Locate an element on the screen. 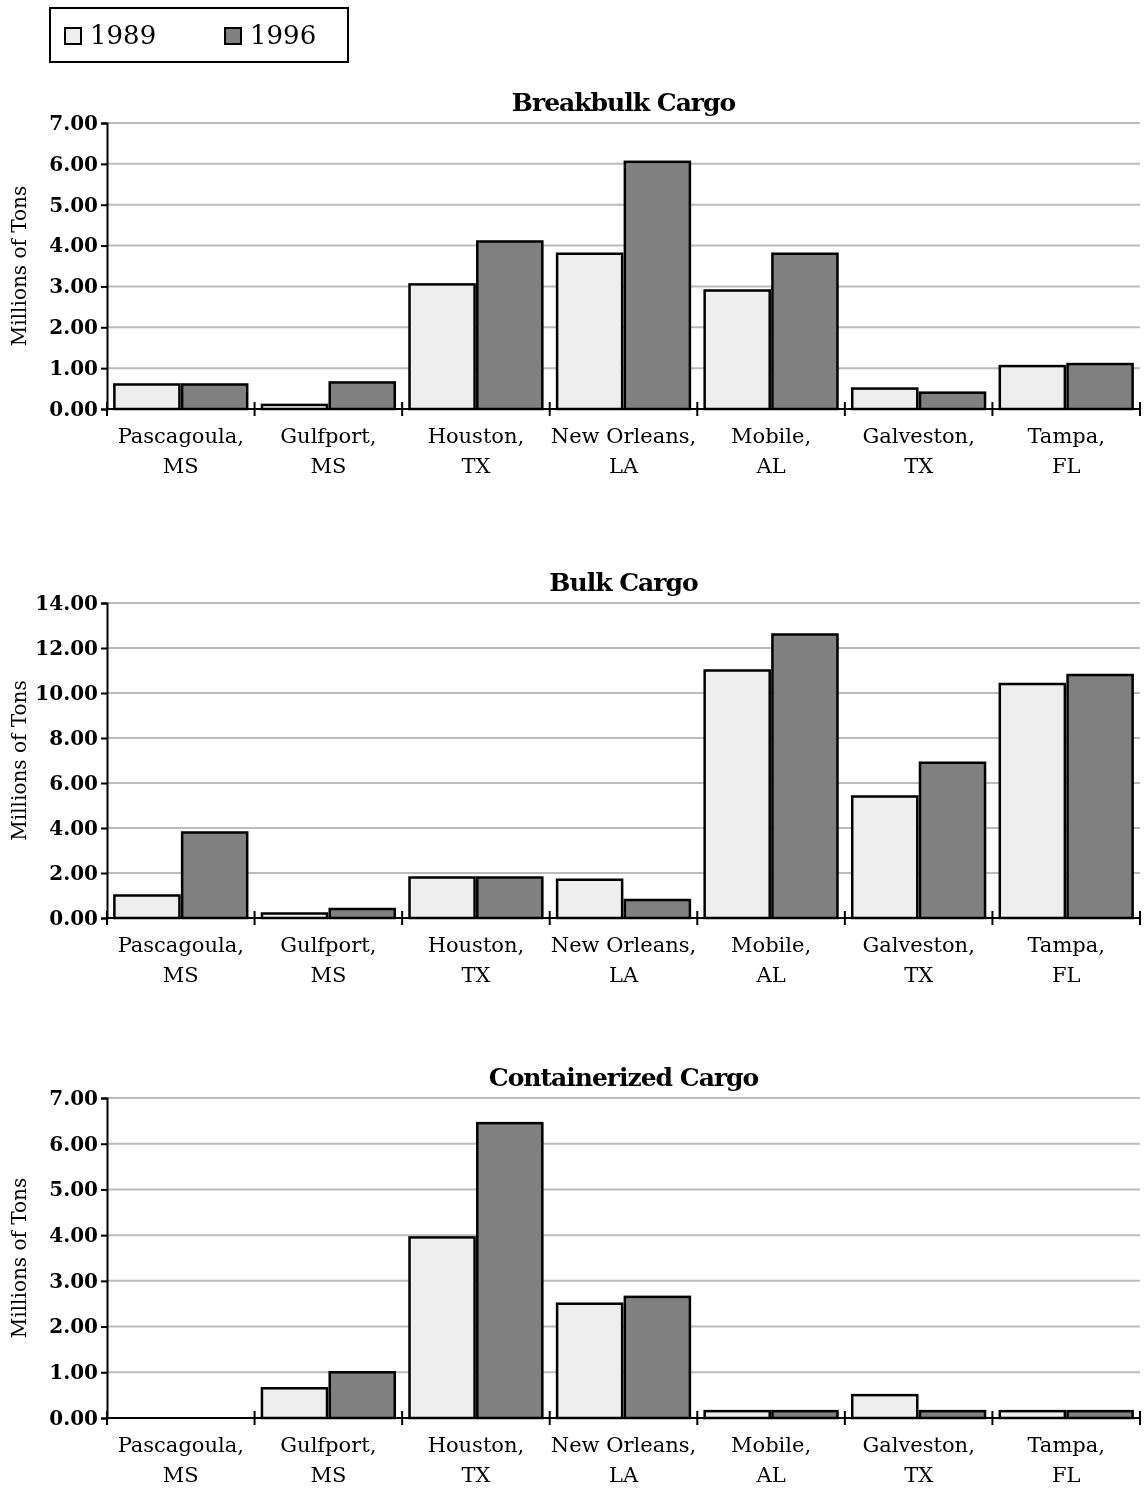 The image size is (1145, 1496). y-tick-label: 8.00 is located at coordinates (73, 737).